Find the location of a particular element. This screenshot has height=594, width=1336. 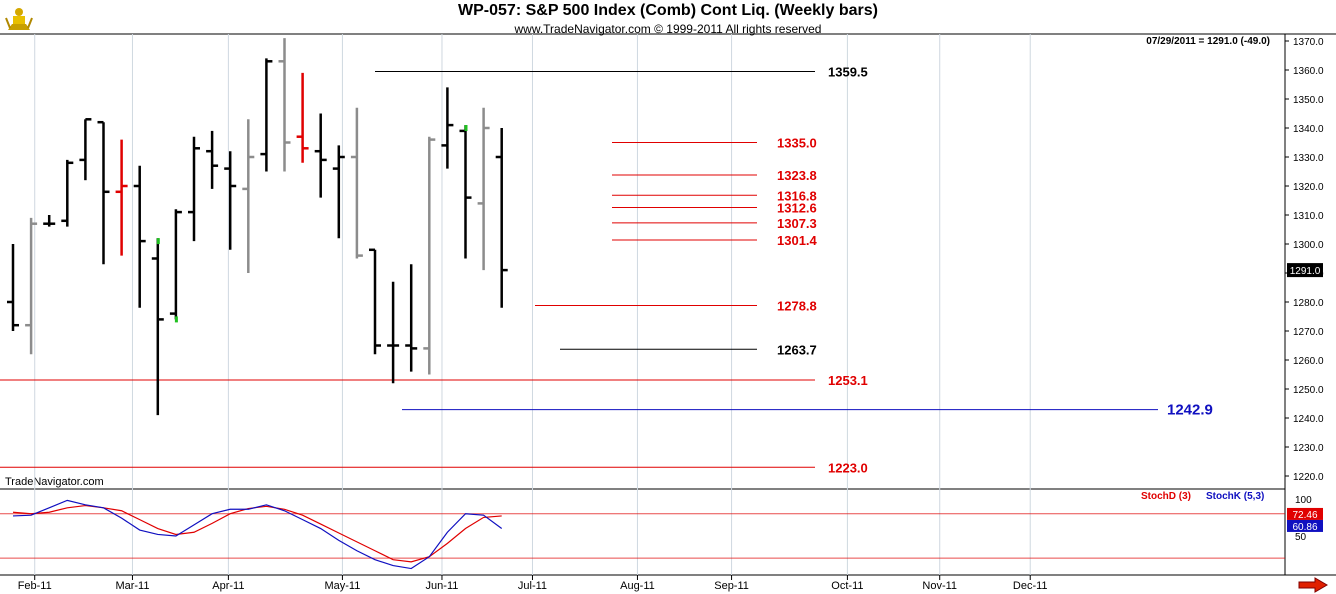

y-tick-label: 1370.0 is located at coordinates (1308, 42).